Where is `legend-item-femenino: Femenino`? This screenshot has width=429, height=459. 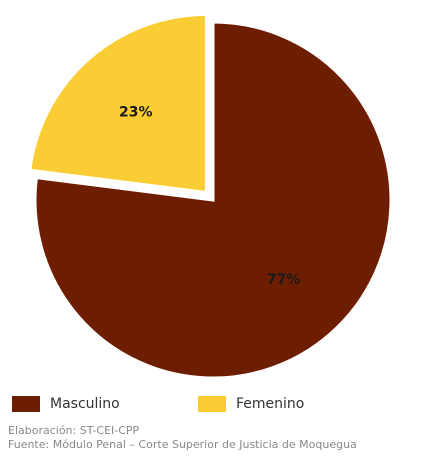
legend-item-femenino: Femenino is located at coordinates (251, 404).